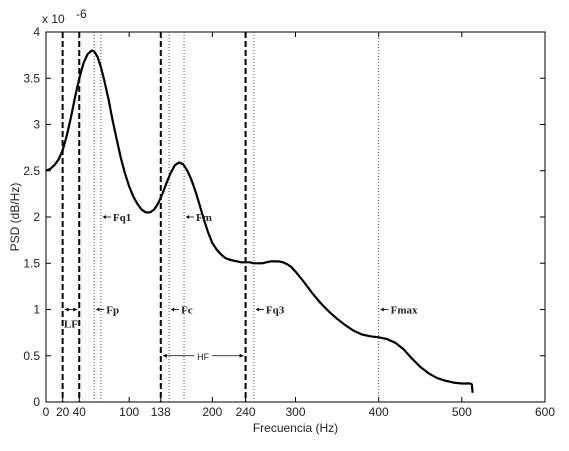 Image resolution: width=569 pixels, height=451 pixels. I want to click on y-tick-label: 2.5, so click(31, 171).